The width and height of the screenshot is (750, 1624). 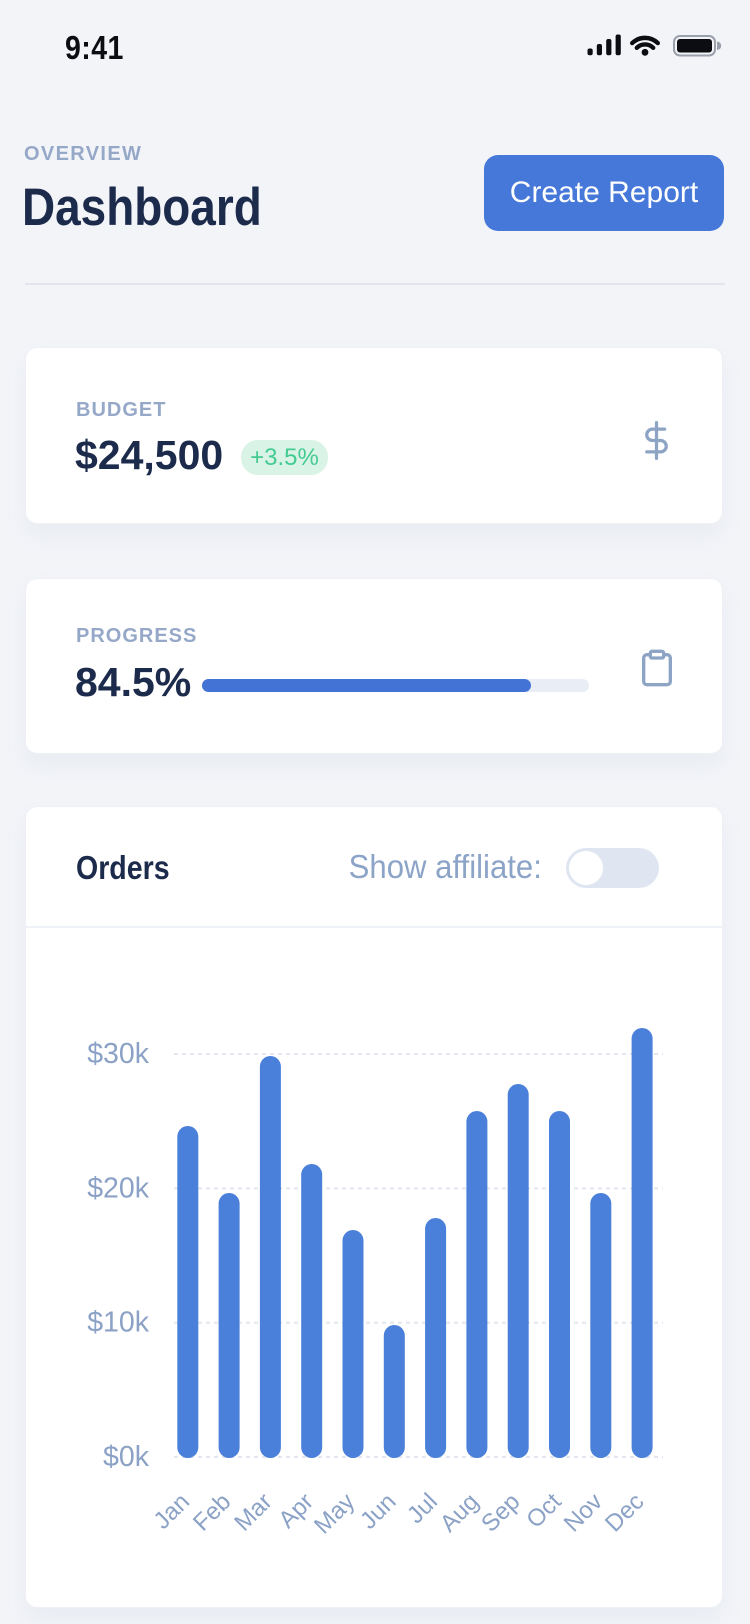 What do you see at coordinates (459, 1512) in the screenshot?
I see `svg-text: Aug` at bounding box center [459, 1512].